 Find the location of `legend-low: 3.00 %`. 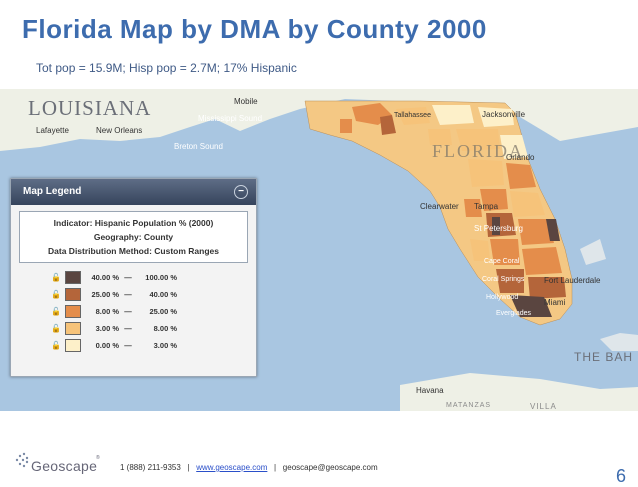

legend-low: 3.00 % is located at coordinates (107, 328).